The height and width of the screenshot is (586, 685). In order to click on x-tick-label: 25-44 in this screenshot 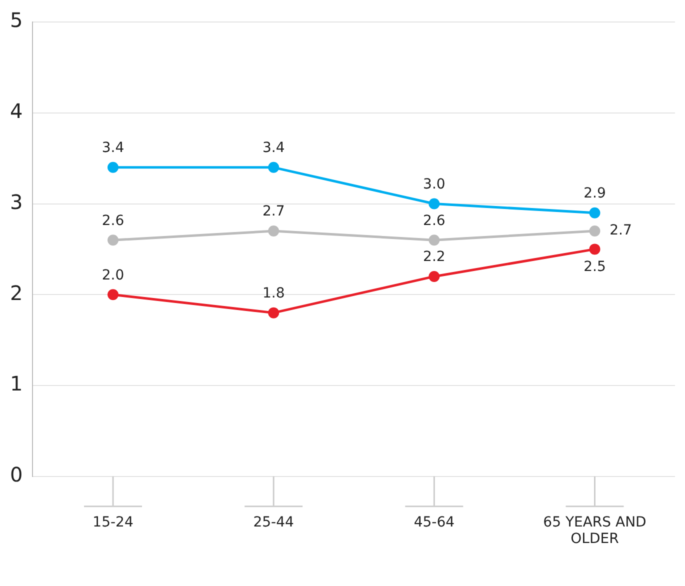, I will do `click(273, 522)`.